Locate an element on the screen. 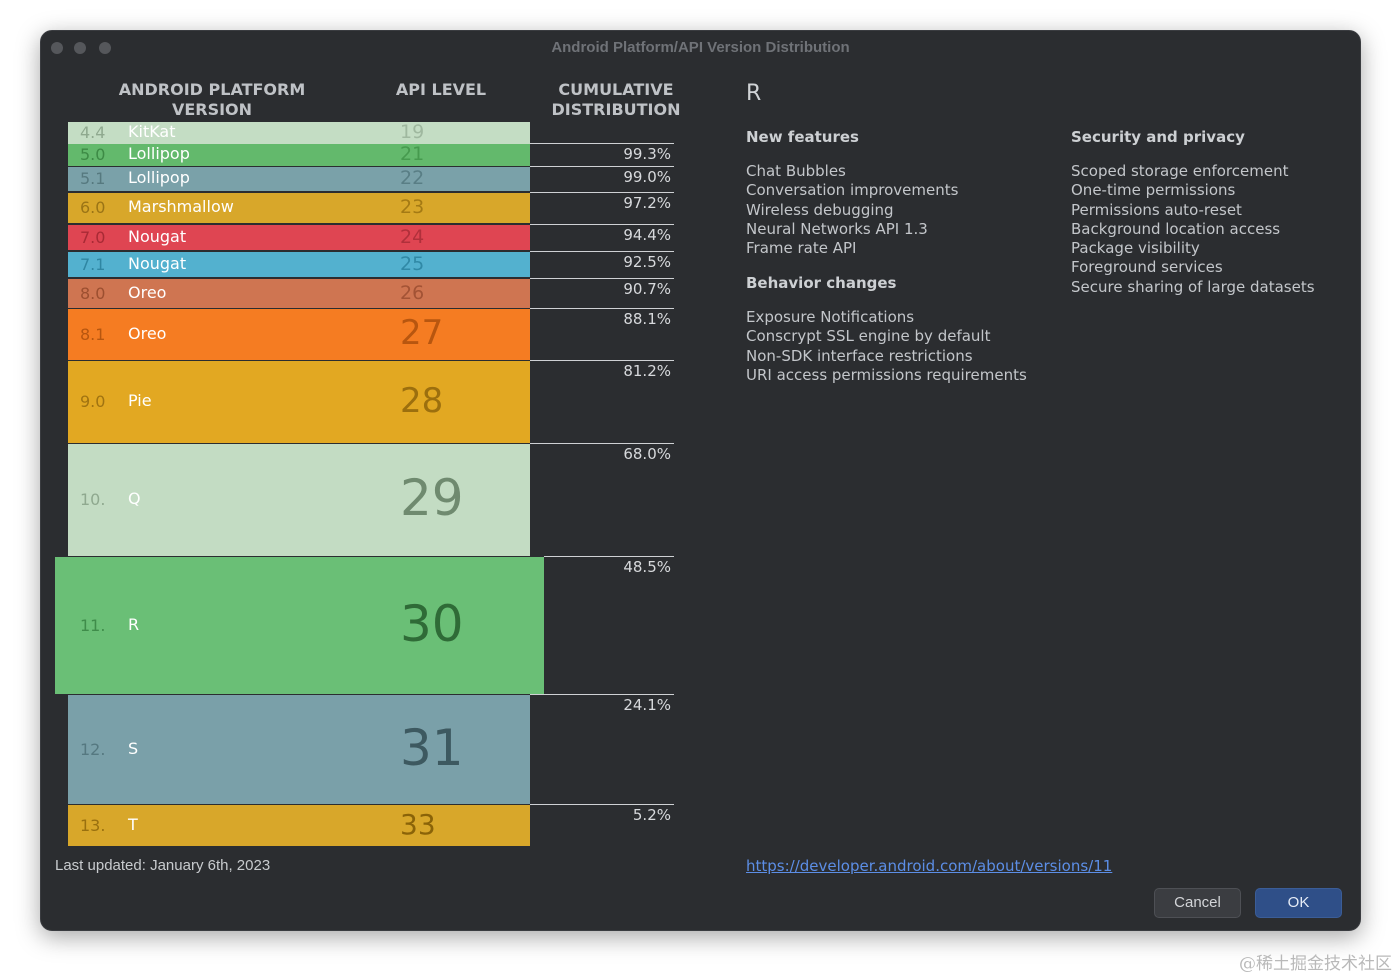 This screenshot has height=980, width=1400. security-item: One-time permissions is located at coordinates (1153, 190).